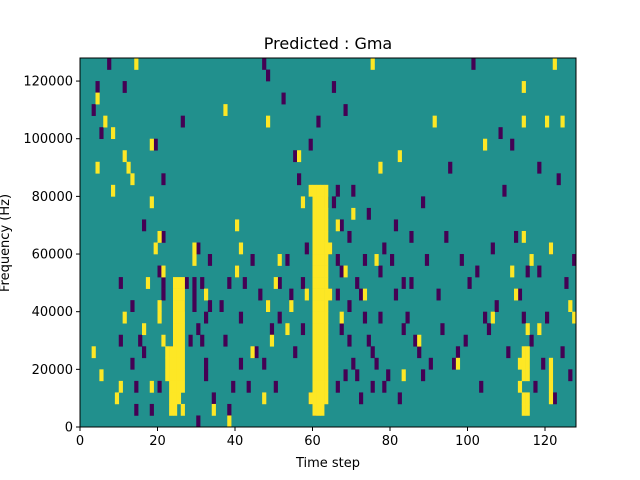 This screenshot has height=480, width=640. I want to click on y-tick-label: 40000, so click(52, 312).